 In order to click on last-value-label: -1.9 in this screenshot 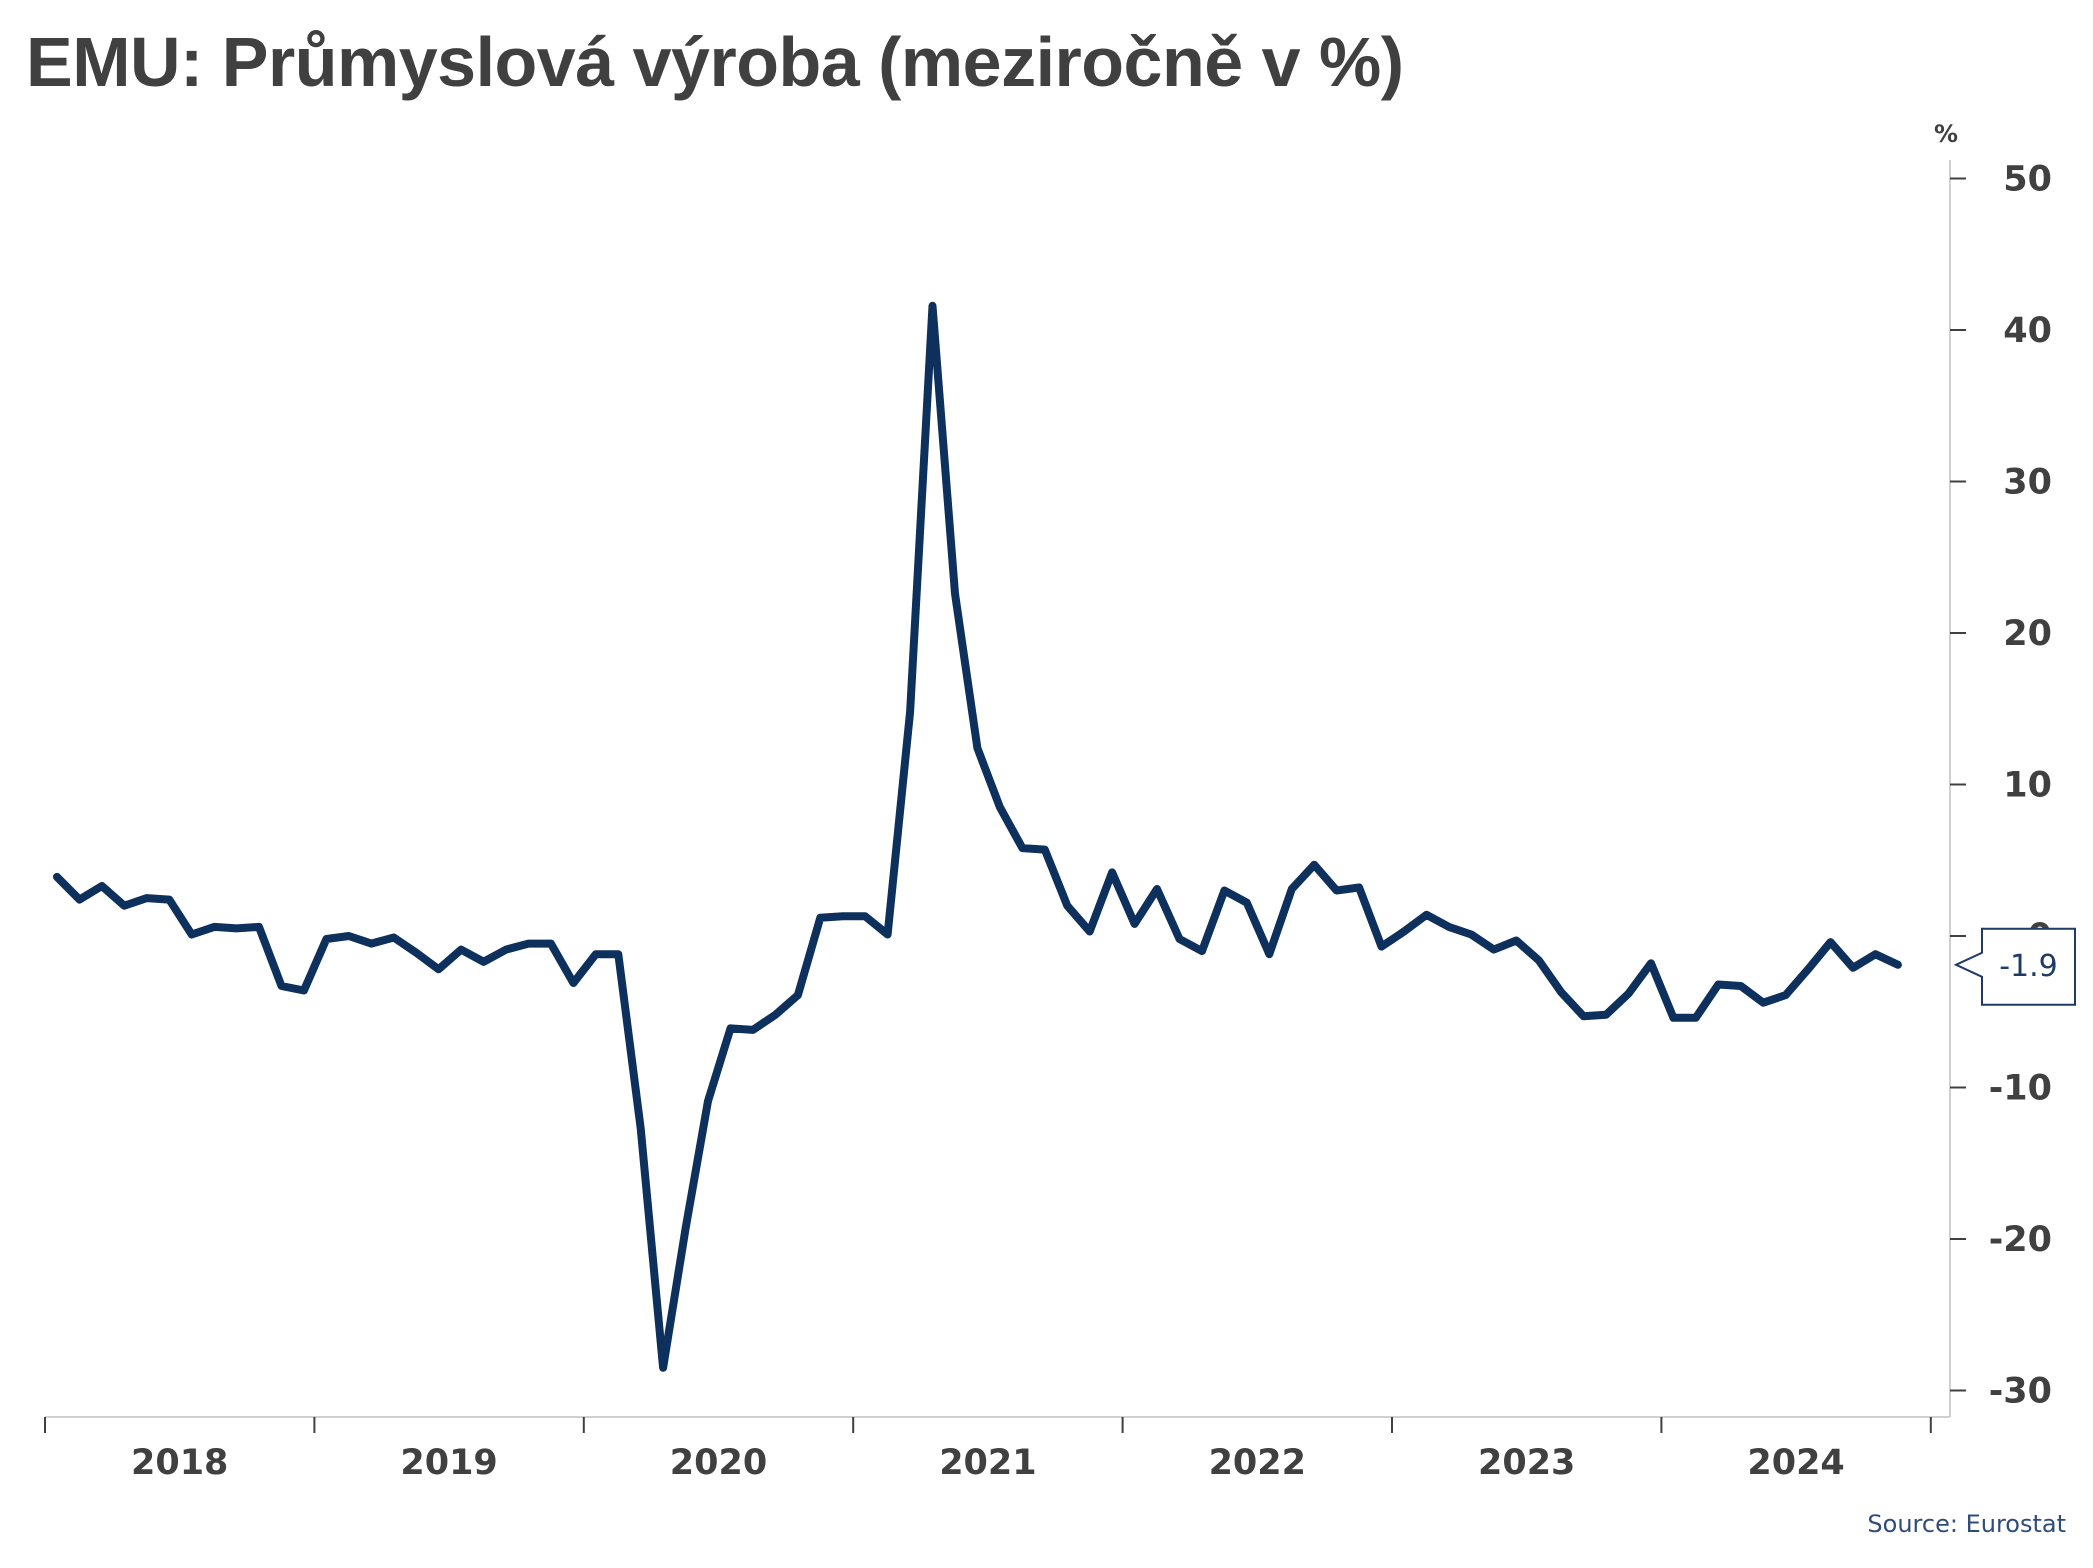, I will do `click(2028, 966)`.